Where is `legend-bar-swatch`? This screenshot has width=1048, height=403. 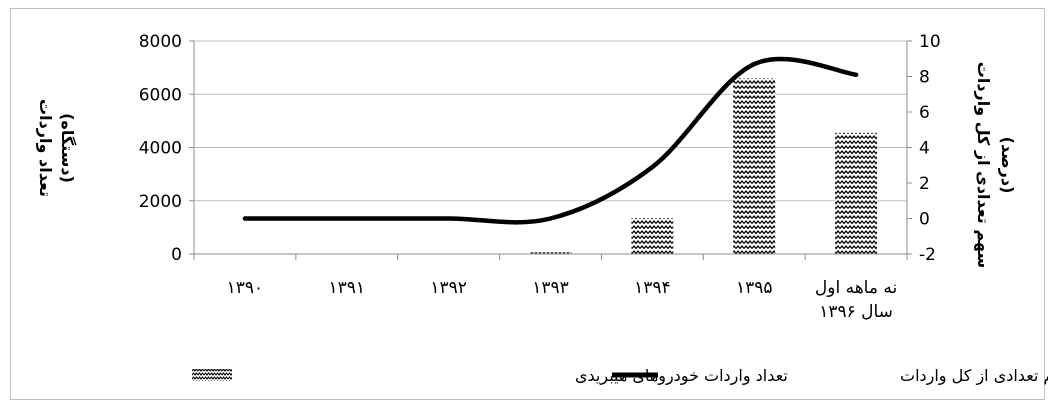
legend-bar-swatch is located at coordinates (212, 375).